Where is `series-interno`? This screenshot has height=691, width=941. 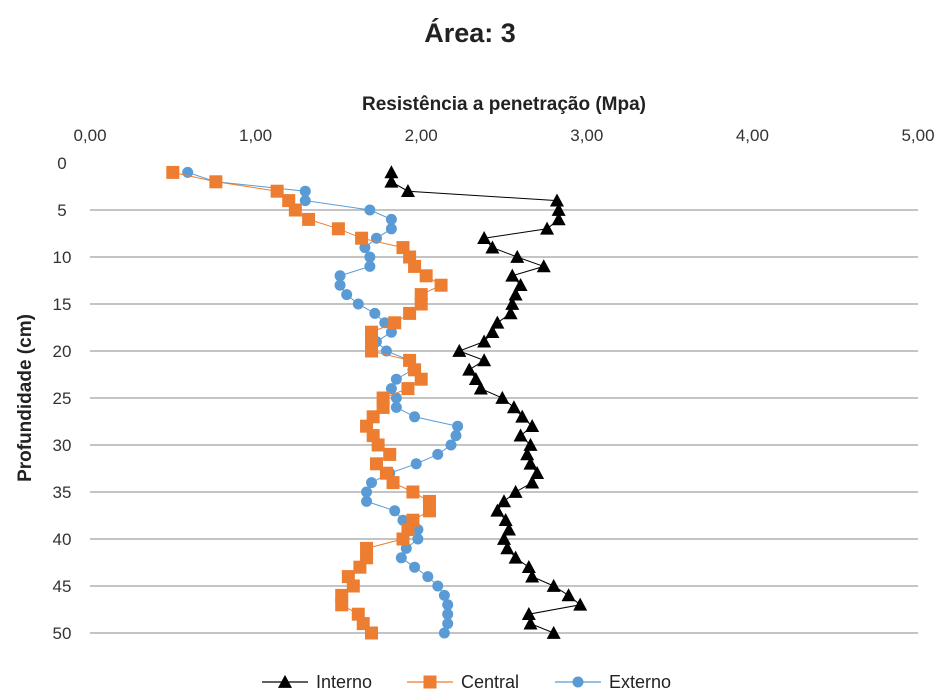
series-interno is located at coordinates (486, 402).